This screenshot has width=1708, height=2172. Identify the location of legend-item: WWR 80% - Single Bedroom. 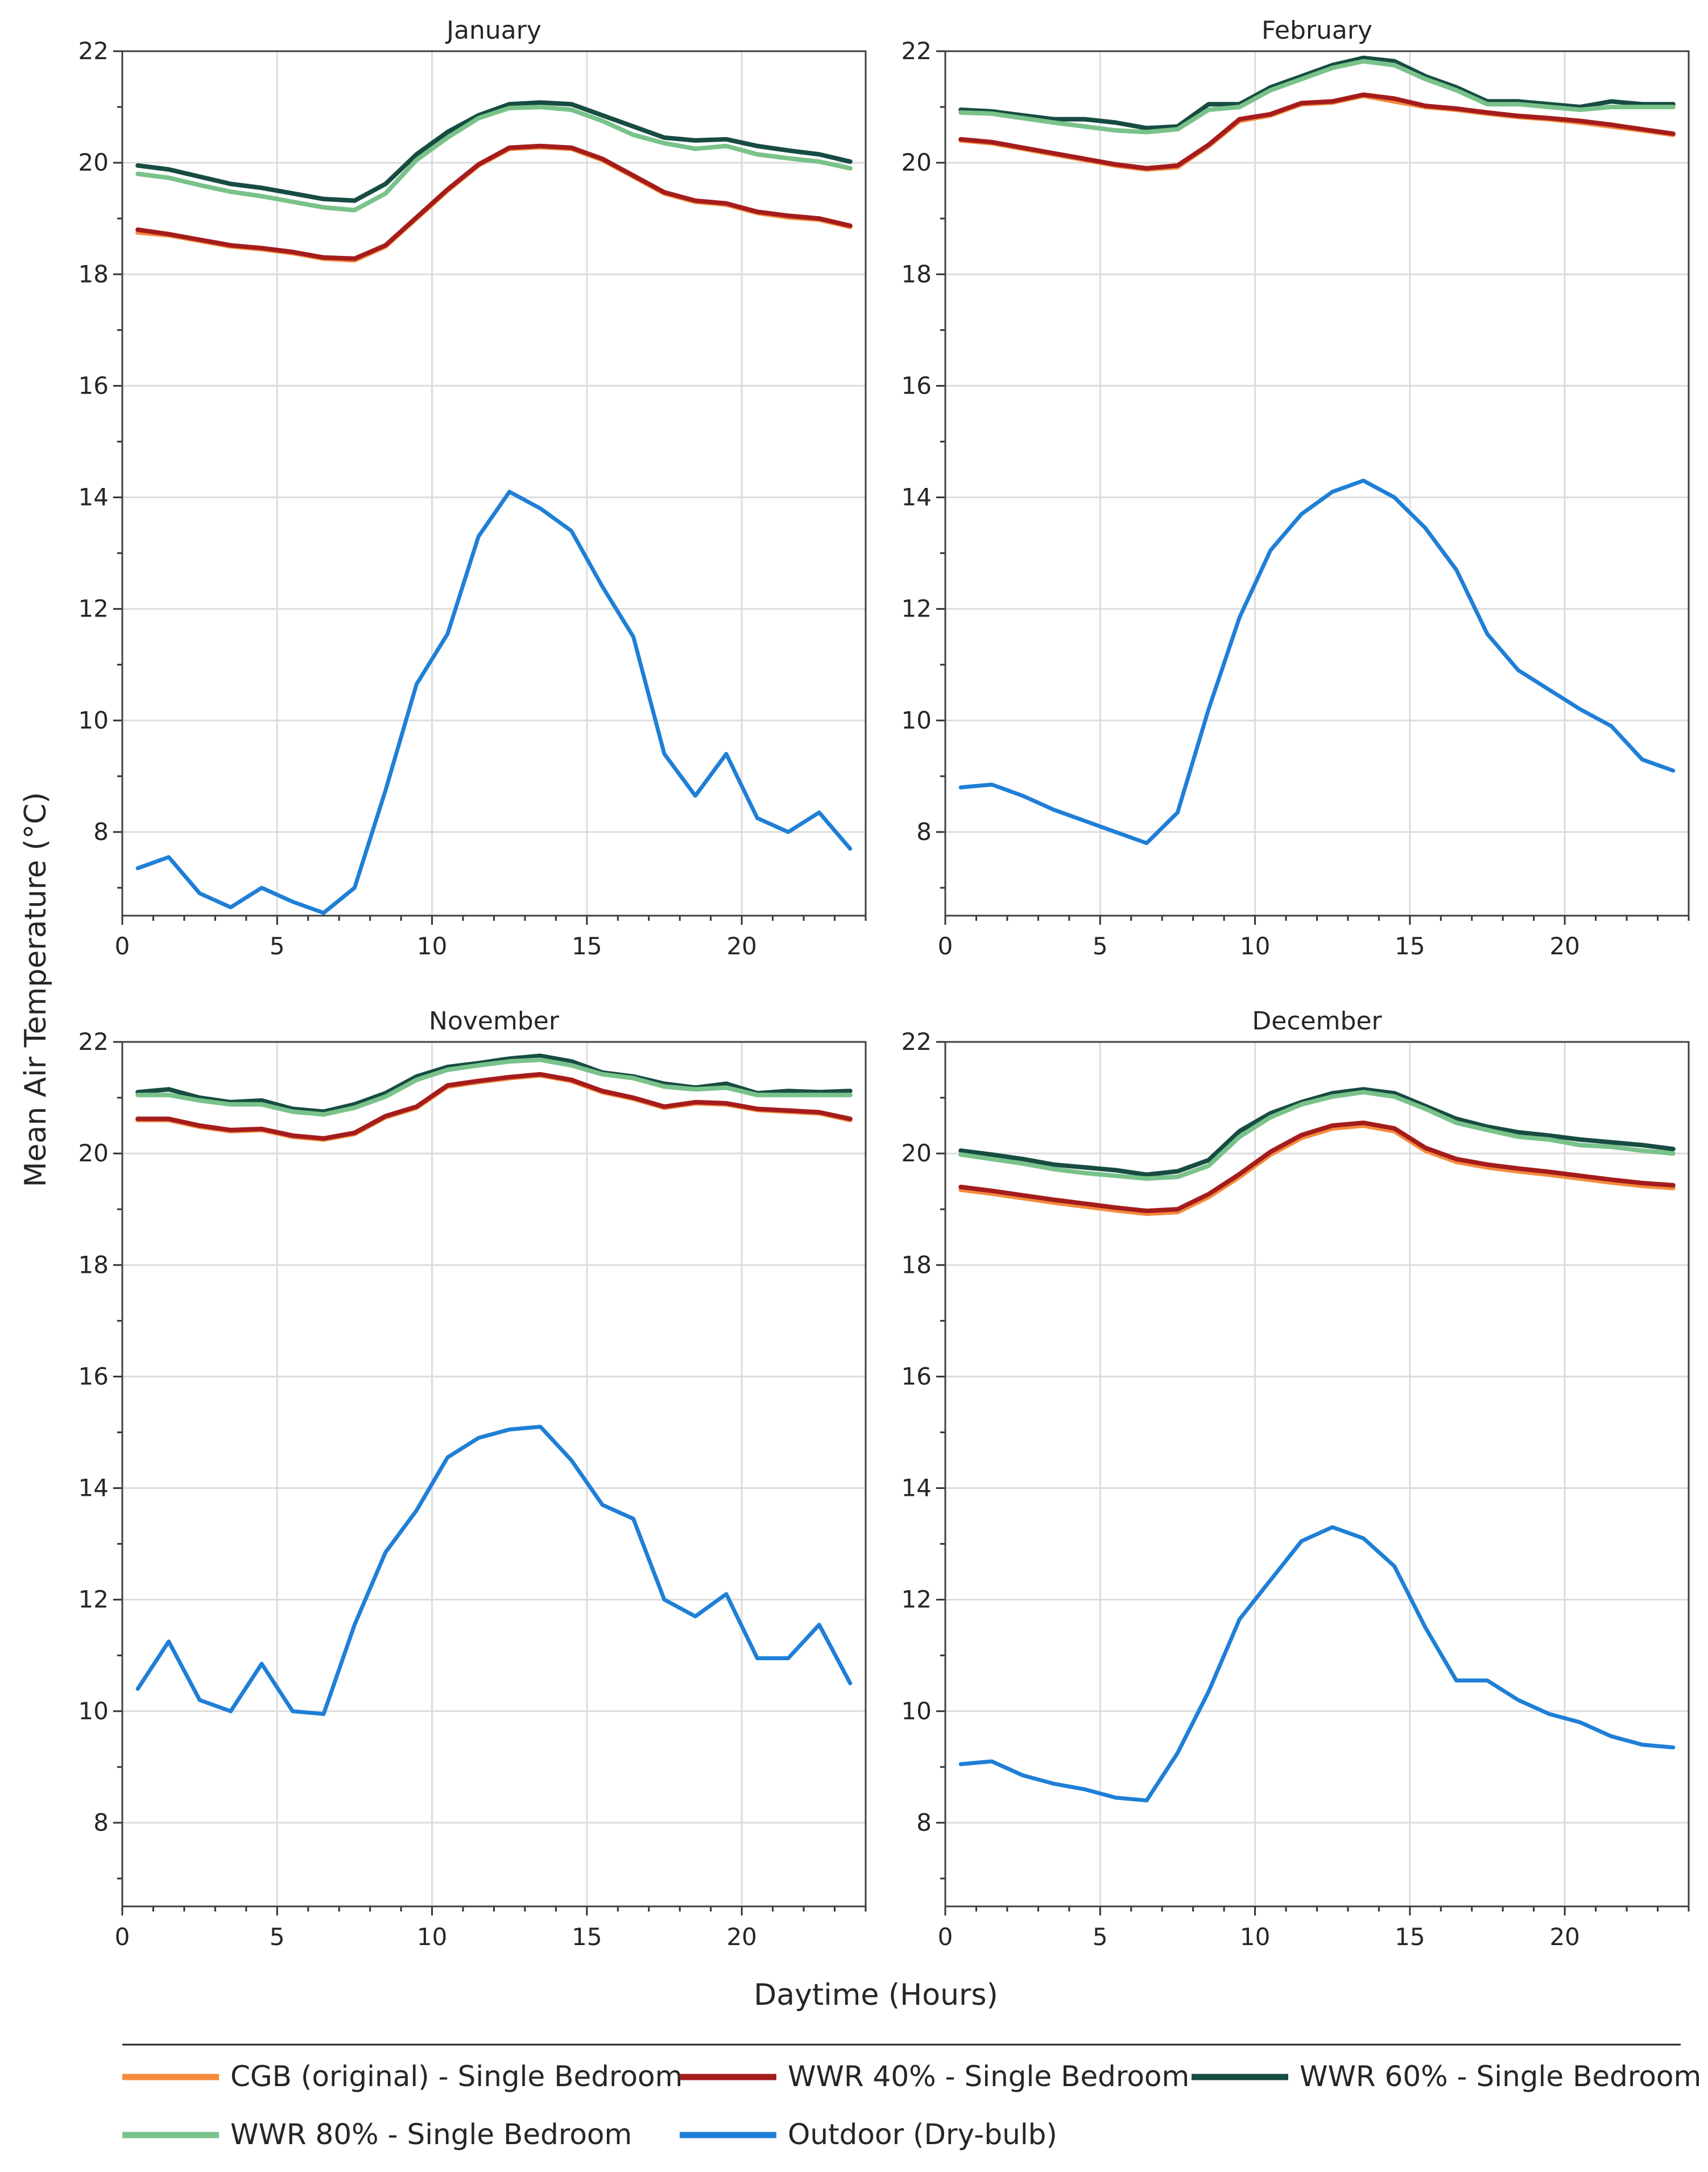
(377, 2134).